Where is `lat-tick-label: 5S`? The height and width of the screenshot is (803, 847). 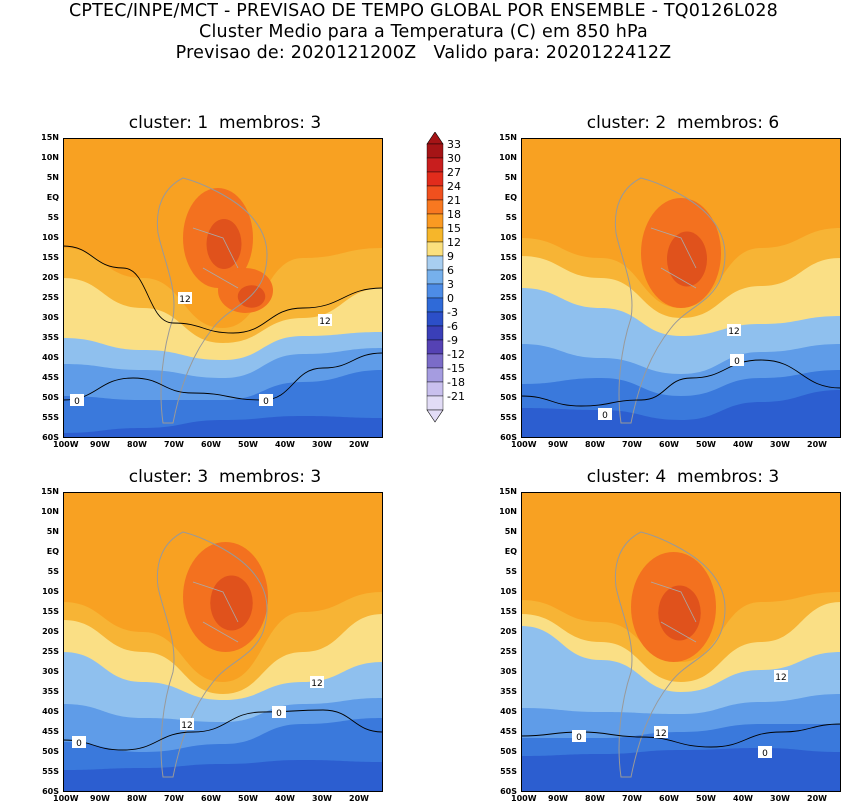 lat-tick-label: 5S is located at coordinates (53, 571).